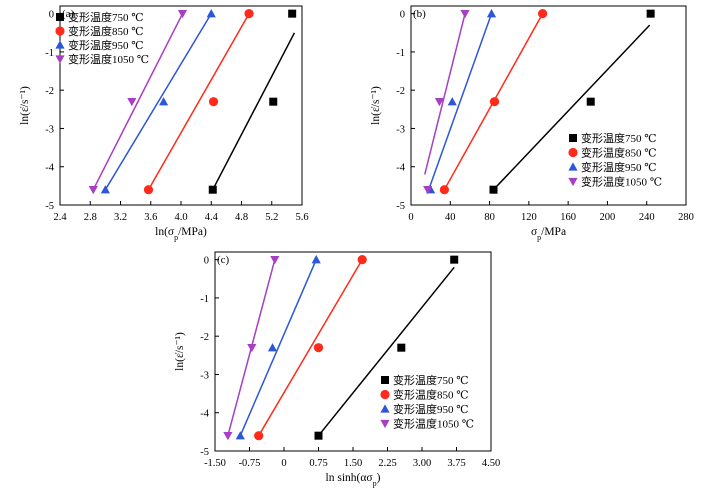 The image size is (707, 489). What do you see at coordinates (353, 480) in the screenshot?
I see `x-axis-label: ln sinh(ασp)` at bounding box center [353, 480].